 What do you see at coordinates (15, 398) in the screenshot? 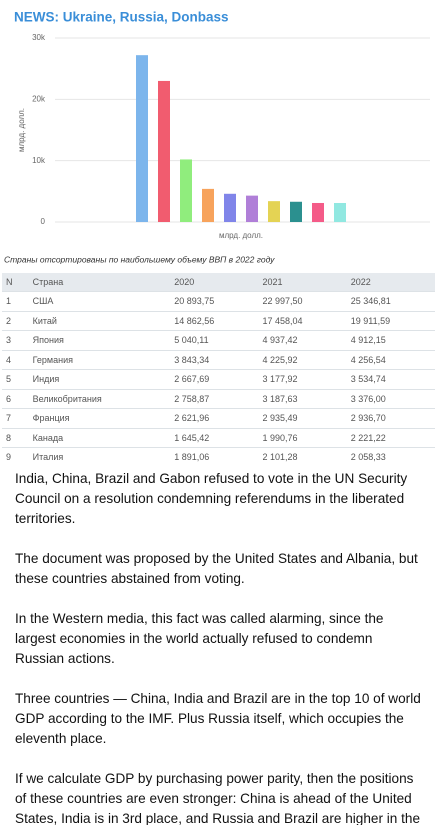
I see `table-cell: 6` at bounding box center [15, 398].